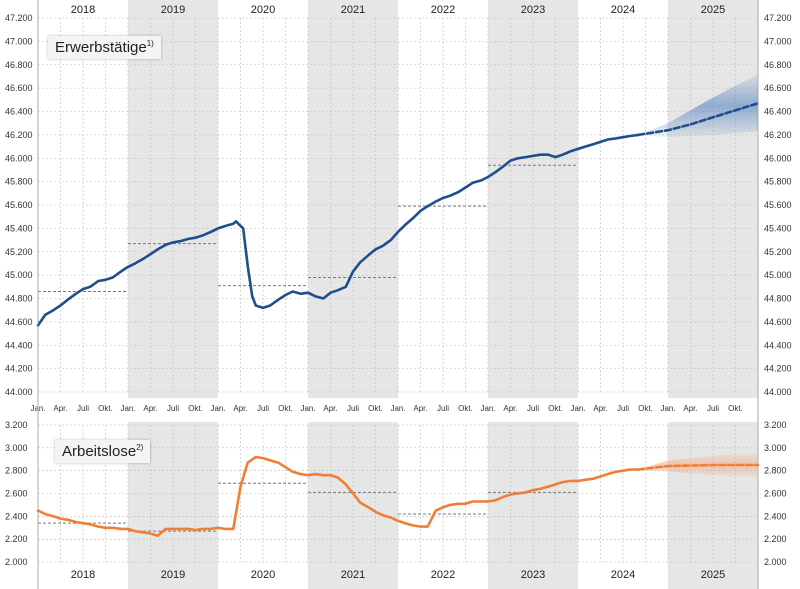 This screenshot has height=589, width=800. What do you see at coordinates (19, 182) in the screenshot?
I see `y-tick-left: 45.800` at bounding box center [19, 182].